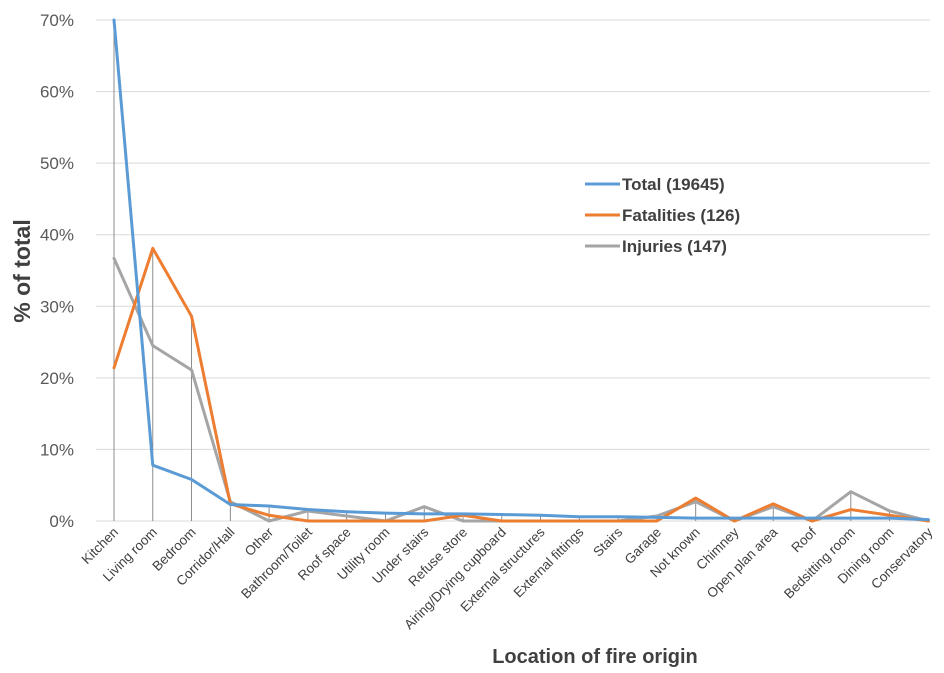  What do you see at coordinates (57, 449) in the screenshot?
I see `y-tick-label: 10%` at bounding box center [57, 449].